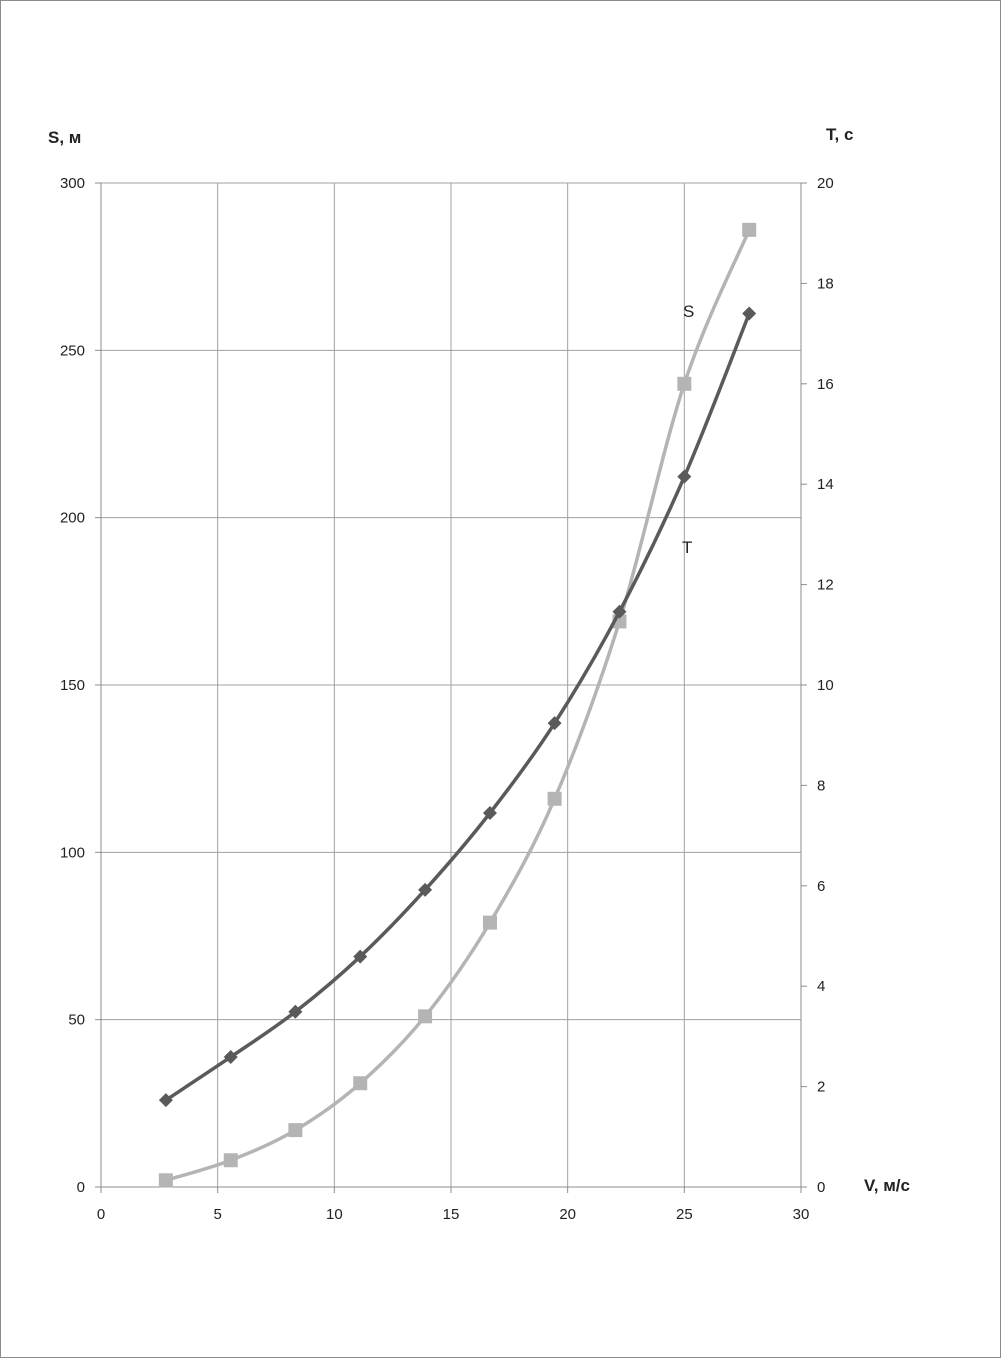 The image size is (1001, 1358). What do you see at coordinates (688, 311) in the screenshot?
I see `series-label-s: S` at bounding box center [688, 311].